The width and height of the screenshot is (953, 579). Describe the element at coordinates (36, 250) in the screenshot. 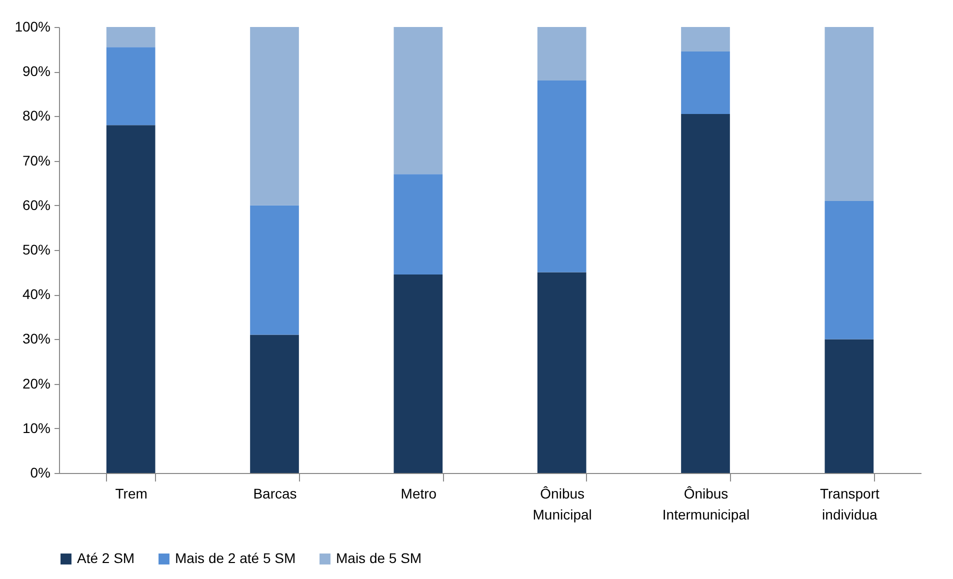

I see `y-tick-label: 50%` at that location.